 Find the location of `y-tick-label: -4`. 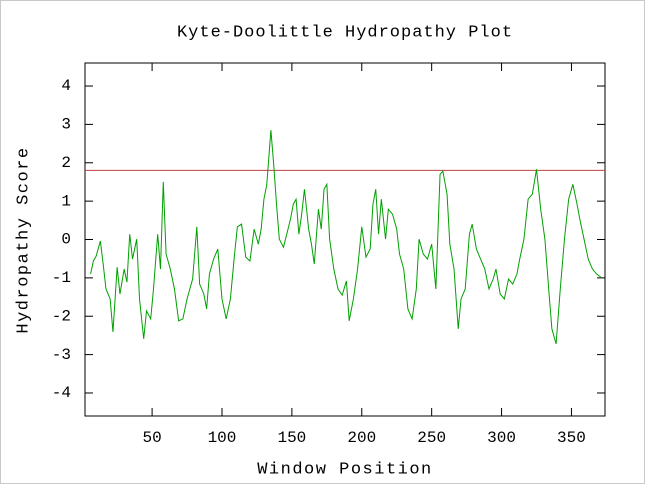

y-tick-label: -4 is located at coordinates (61, 393).